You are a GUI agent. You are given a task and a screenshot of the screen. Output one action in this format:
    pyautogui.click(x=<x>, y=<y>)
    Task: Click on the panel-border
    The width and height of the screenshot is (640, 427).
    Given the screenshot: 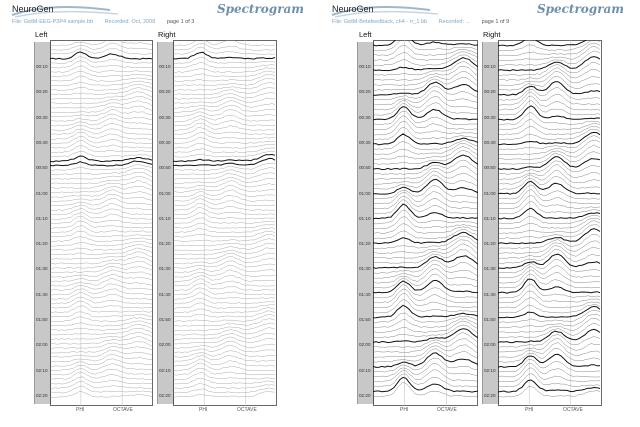 What is the action you would take?
    pyautogui.click(x=225, y=223)
    